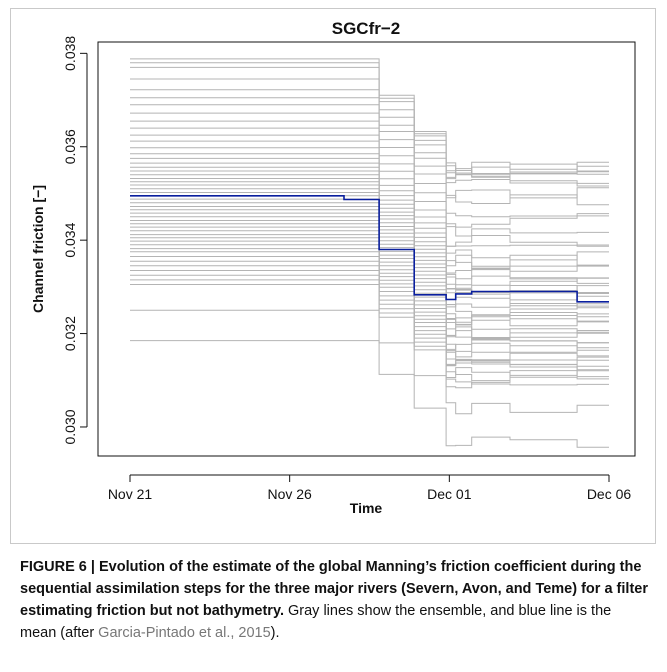  What do you see at coordinates (275, 633) in the screenshot?
I see `caption-tail: ).` at bounding box center [275, 633].